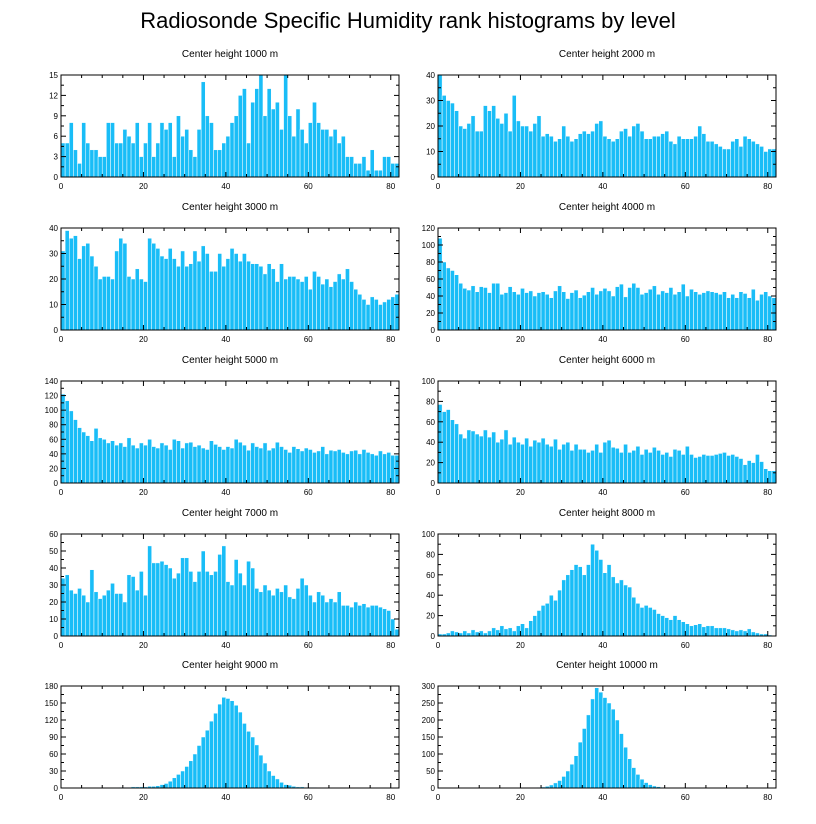 The height and width of the screenshot is (824, 816). I want to click on panel-6-xtick-label: 60, so click(685, 492).